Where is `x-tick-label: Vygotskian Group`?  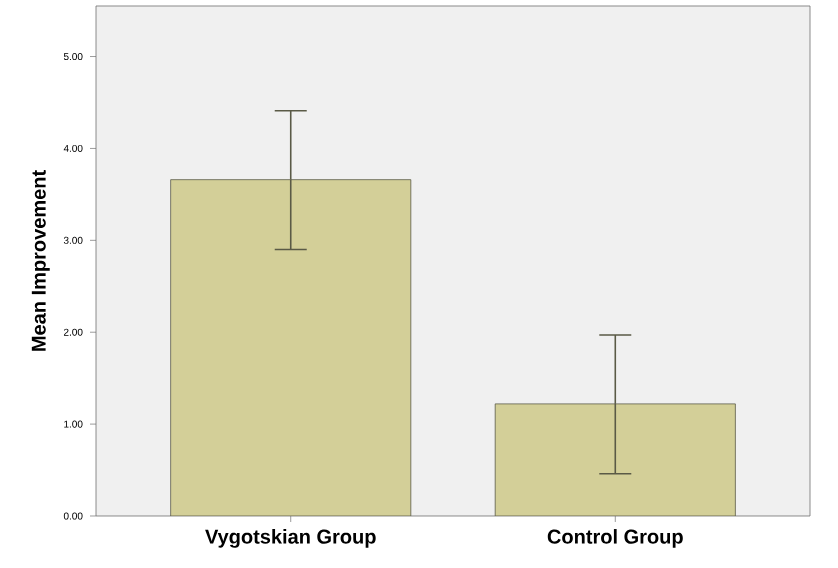 x-tick-label: Vygotskian Group is located at coordinates (290, 538).